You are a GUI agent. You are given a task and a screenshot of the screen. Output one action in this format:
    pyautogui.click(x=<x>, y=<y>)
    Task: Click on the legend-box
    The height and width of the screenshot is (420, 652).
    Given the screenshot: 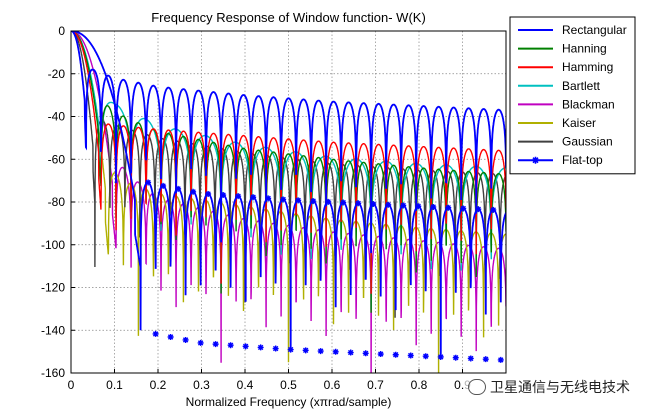 What is the action you would take?
    pyautogui.click(x=572, y=95)
    